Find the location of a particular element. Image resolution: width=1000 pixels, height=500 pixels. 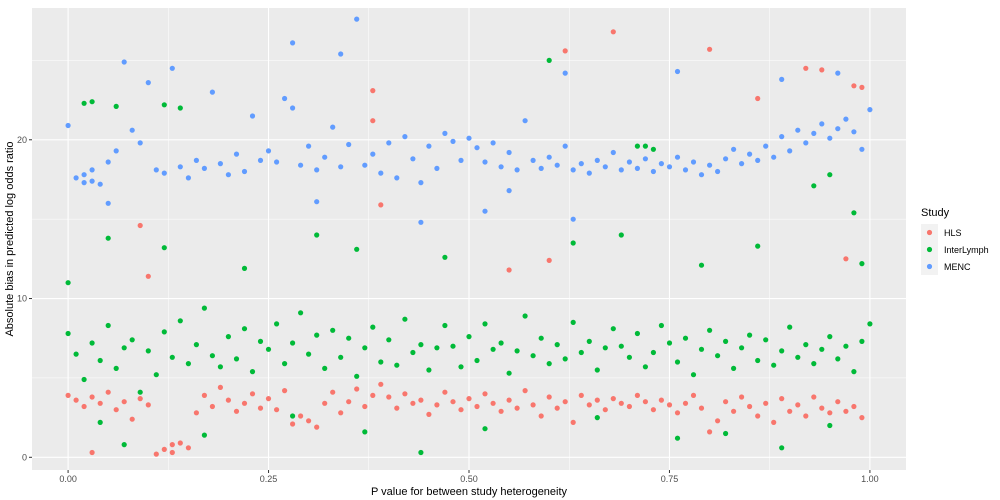

legend-label: HLS is located at coordinates (953, 233).